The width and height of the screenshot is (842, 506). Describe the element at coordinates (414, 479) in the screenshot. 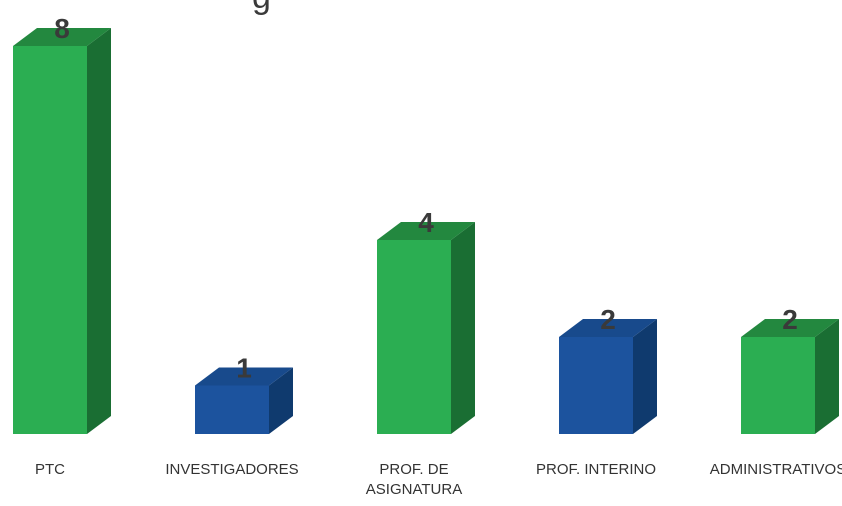

I see `category-tick-label: PROF. DE ASIGNATURA` at that location.